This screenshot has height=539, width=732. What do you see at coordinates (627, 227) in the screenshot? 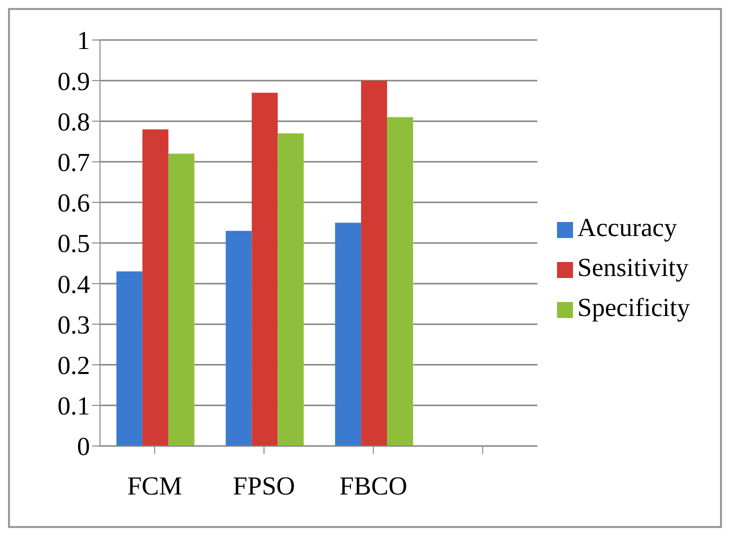
I see `legend-label: Accuracy` at bounding box center [627, 227].